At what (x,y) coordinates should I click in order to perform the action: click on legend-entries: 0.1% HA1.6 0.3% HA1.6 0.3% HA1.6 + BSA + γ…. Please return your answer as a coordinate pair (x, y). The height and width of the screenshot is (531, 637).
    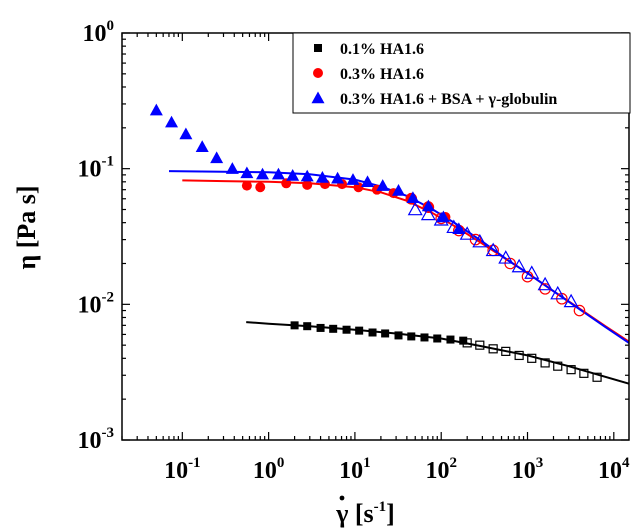
    Looking at the image, I should click on (434, 74).